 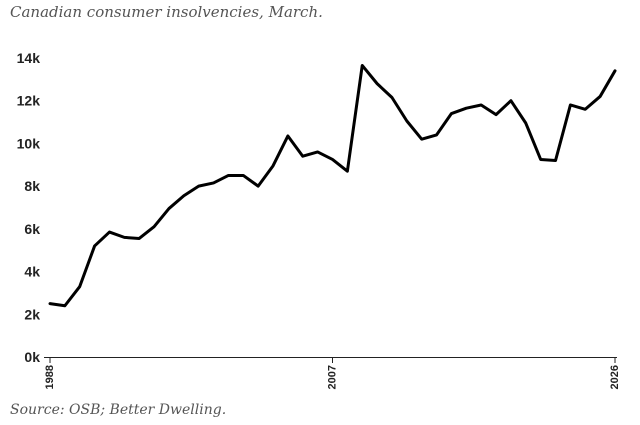 What do you see at coordinates (32, 357) in the screenshot?
I see `y-tick-label: 0k` at bounding box center [32, 357].